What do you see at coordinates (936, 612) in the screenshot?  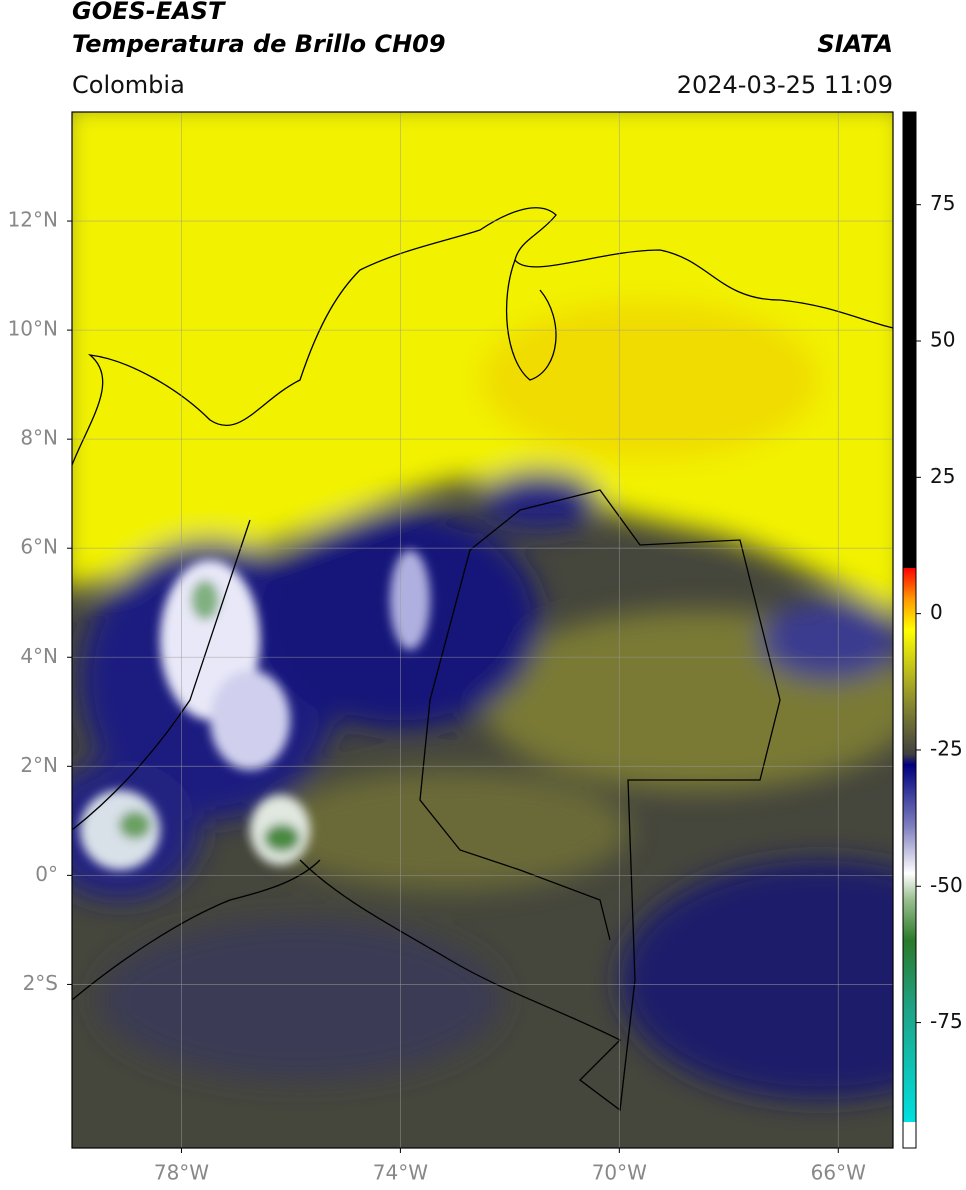 I see `colorbar-tick-label: 0` at bounding box center [936, 612].